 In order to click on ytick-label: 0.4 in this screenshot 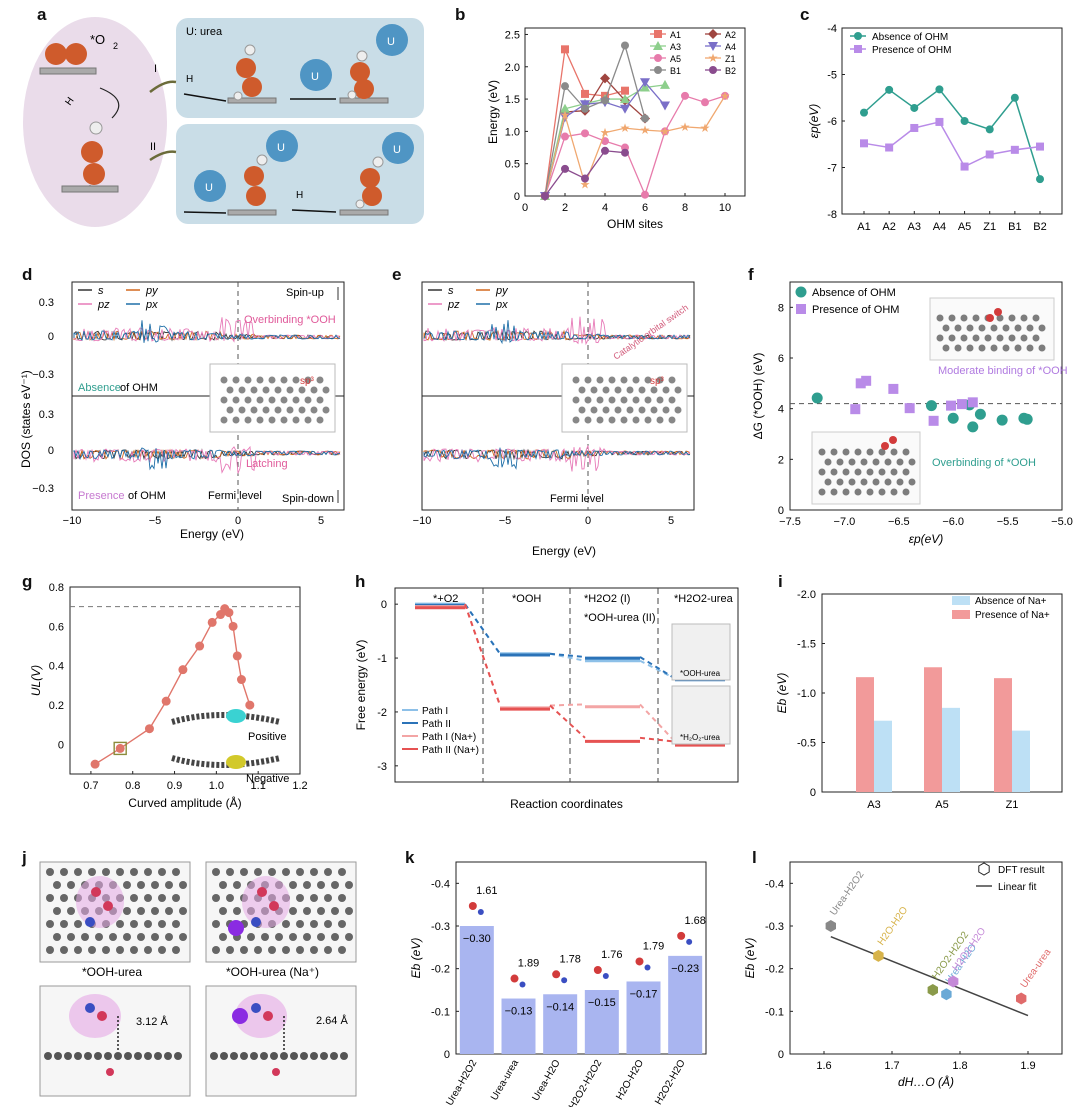, I will do `click(56, 667)`.